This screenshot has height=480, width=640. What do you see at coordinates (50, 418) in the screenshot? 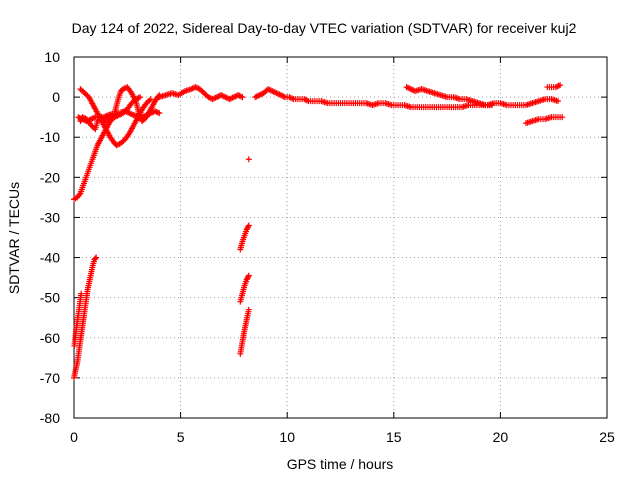
I see `y-tick-label: -80` at bounding box center [50, 418].